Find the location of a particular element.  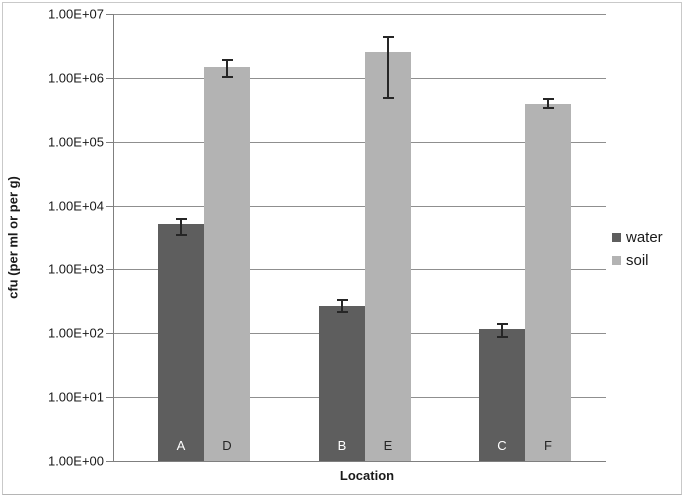

legend-label: soil is located at coordinates (637, 260).